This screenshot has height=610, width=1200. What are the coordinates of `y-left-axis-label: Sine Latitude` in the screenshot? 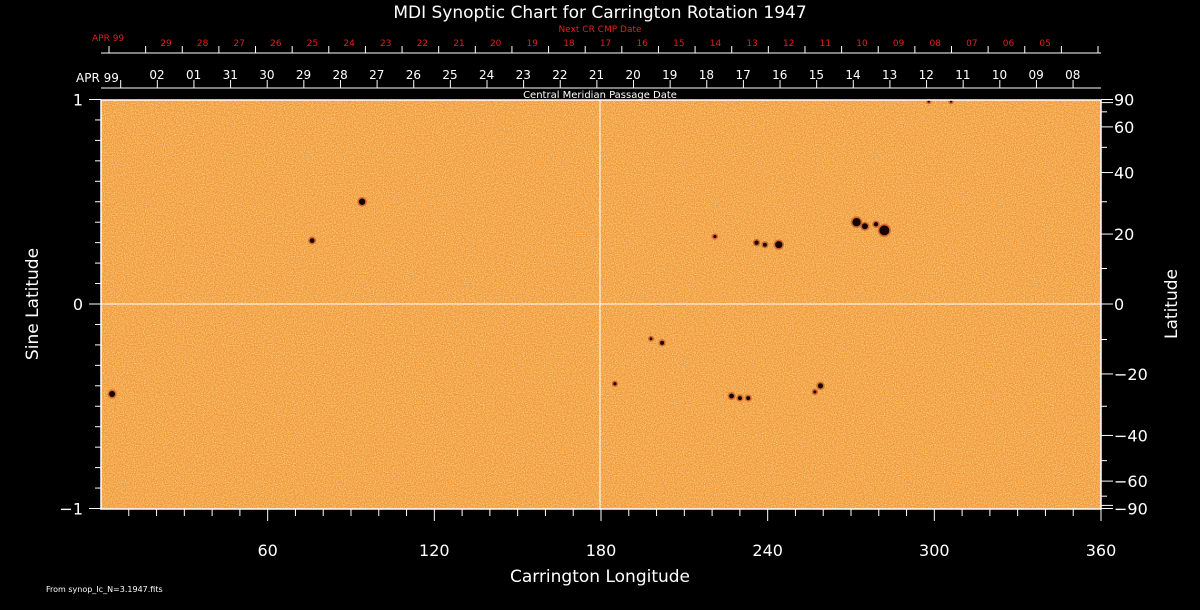 It's located at (33, 304).